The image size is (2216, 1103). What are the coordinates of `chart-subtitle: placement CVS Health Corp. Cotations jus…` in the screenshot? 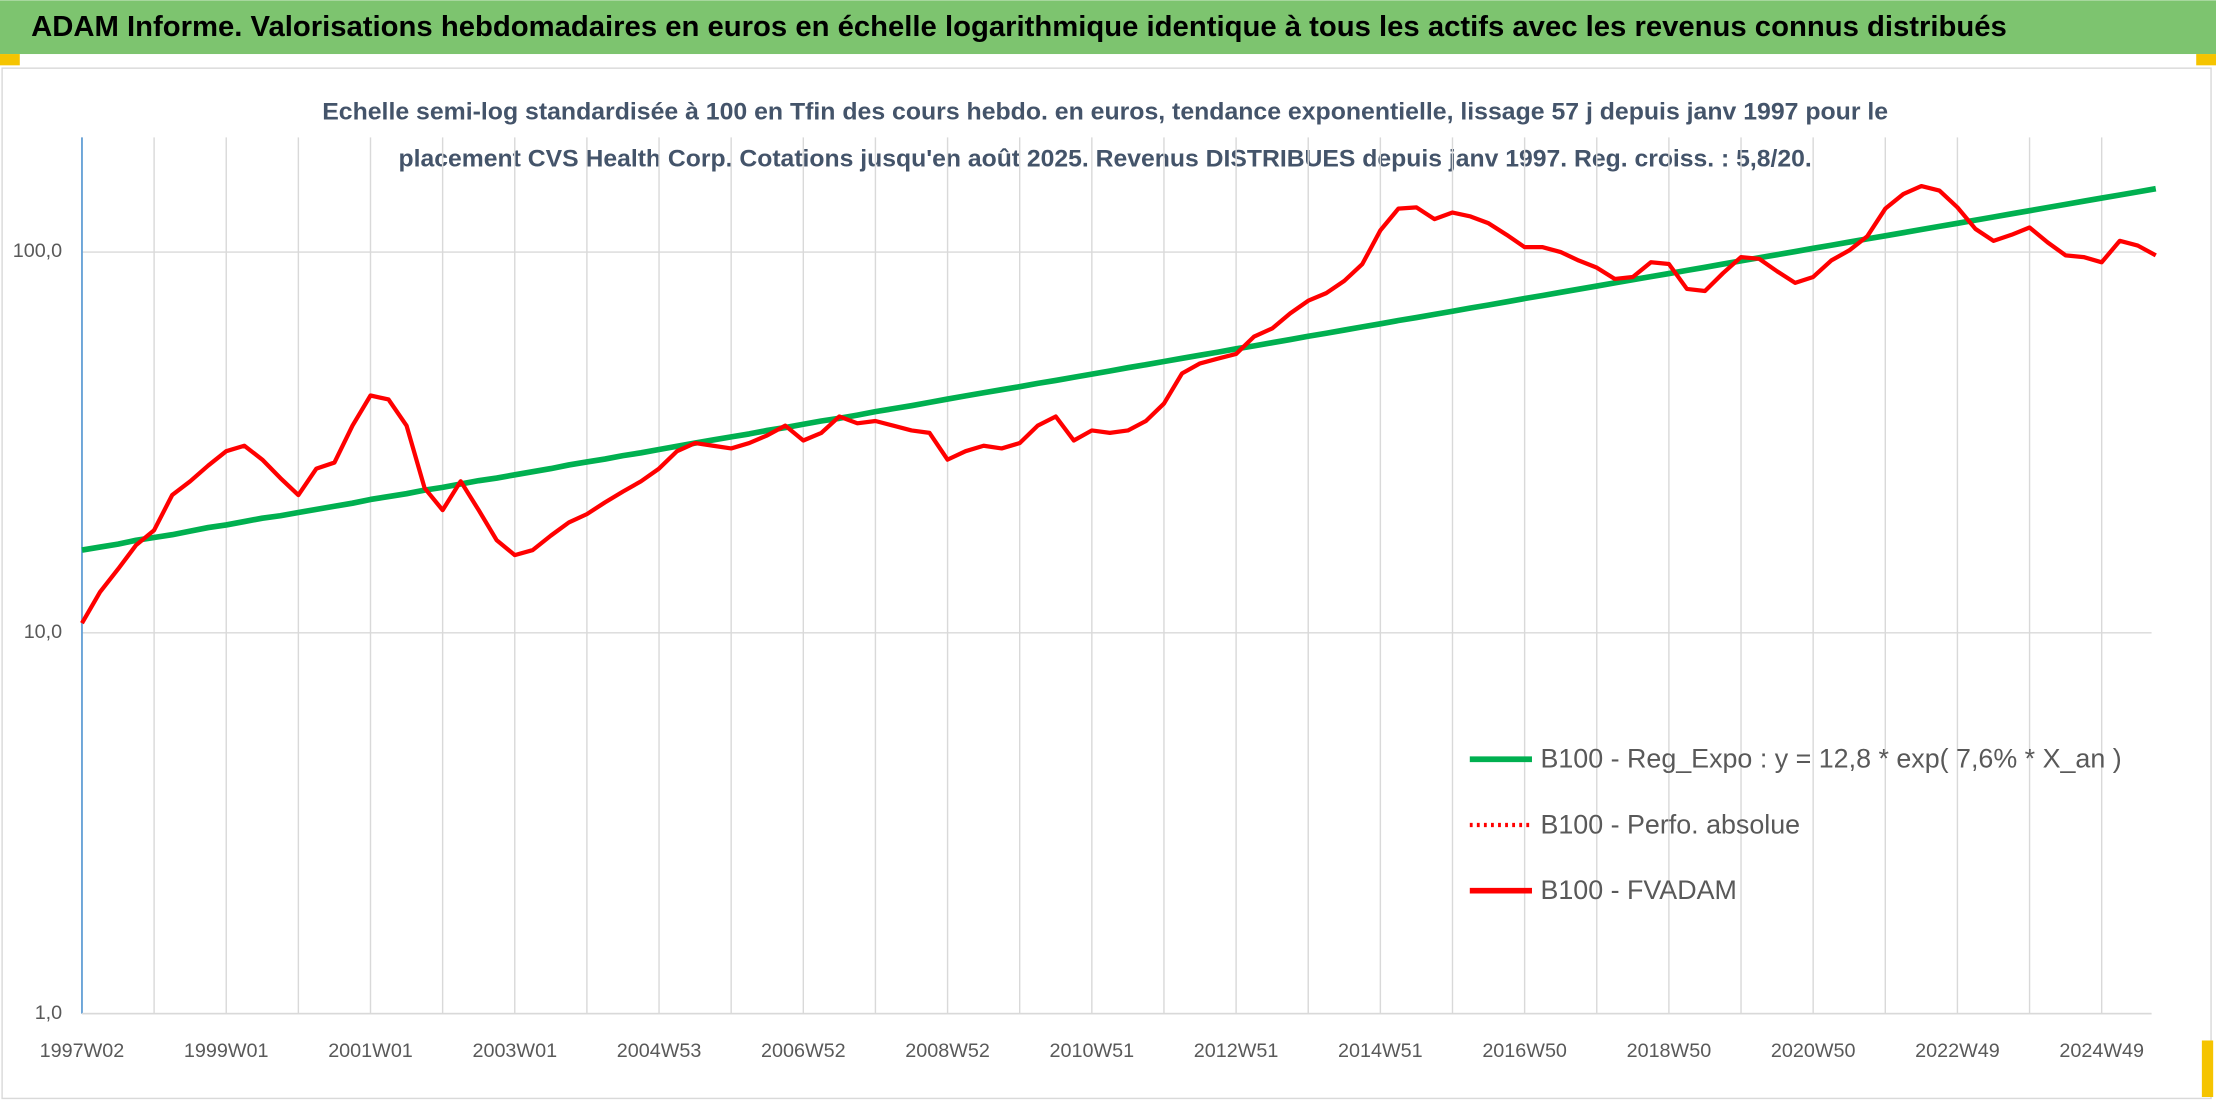 It's located at (1105, 158).